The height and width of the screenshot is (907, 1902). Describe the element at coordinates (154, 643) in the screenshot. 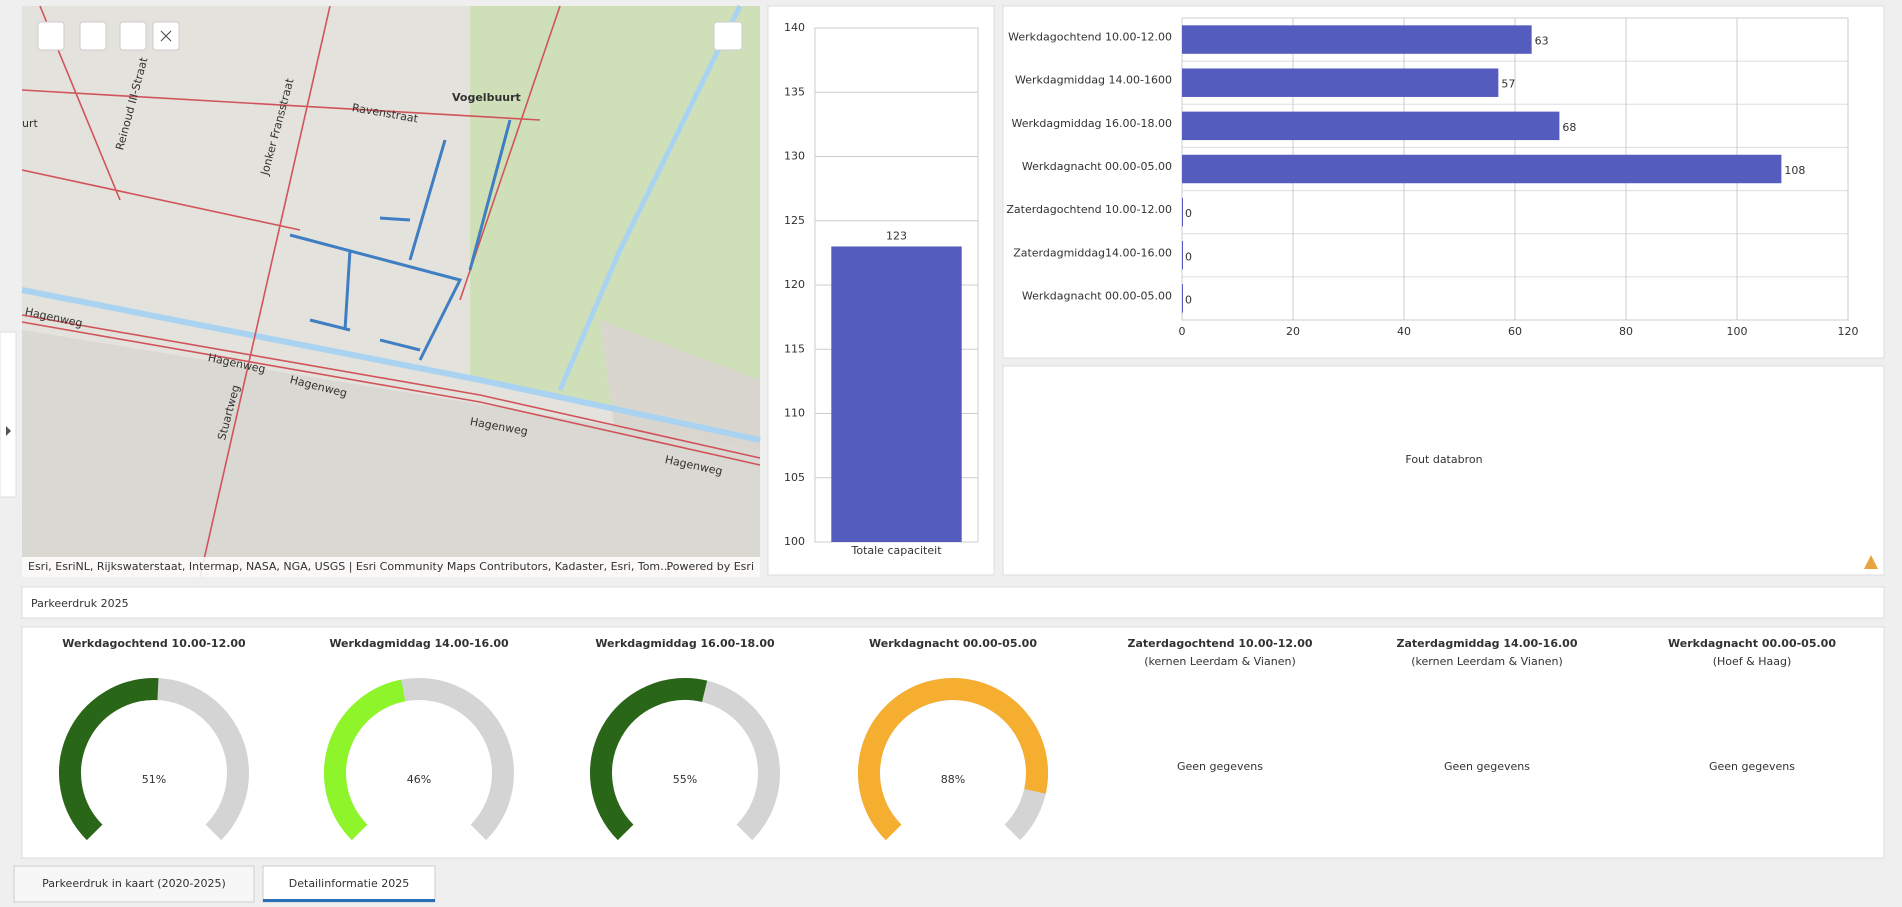

I see `gauge-title: Werkdagochtend 10.00-12.00` at that location.